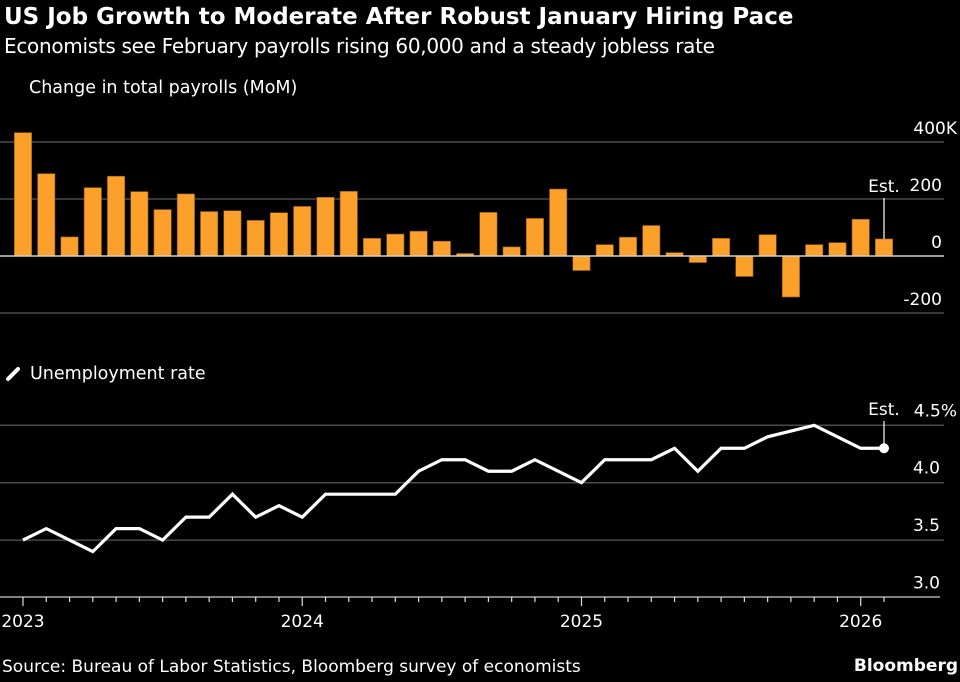  Describe the element at coordinates (905, 666) in the screenshot. I see `bloomberg-logo: Bloomberg` at that location.